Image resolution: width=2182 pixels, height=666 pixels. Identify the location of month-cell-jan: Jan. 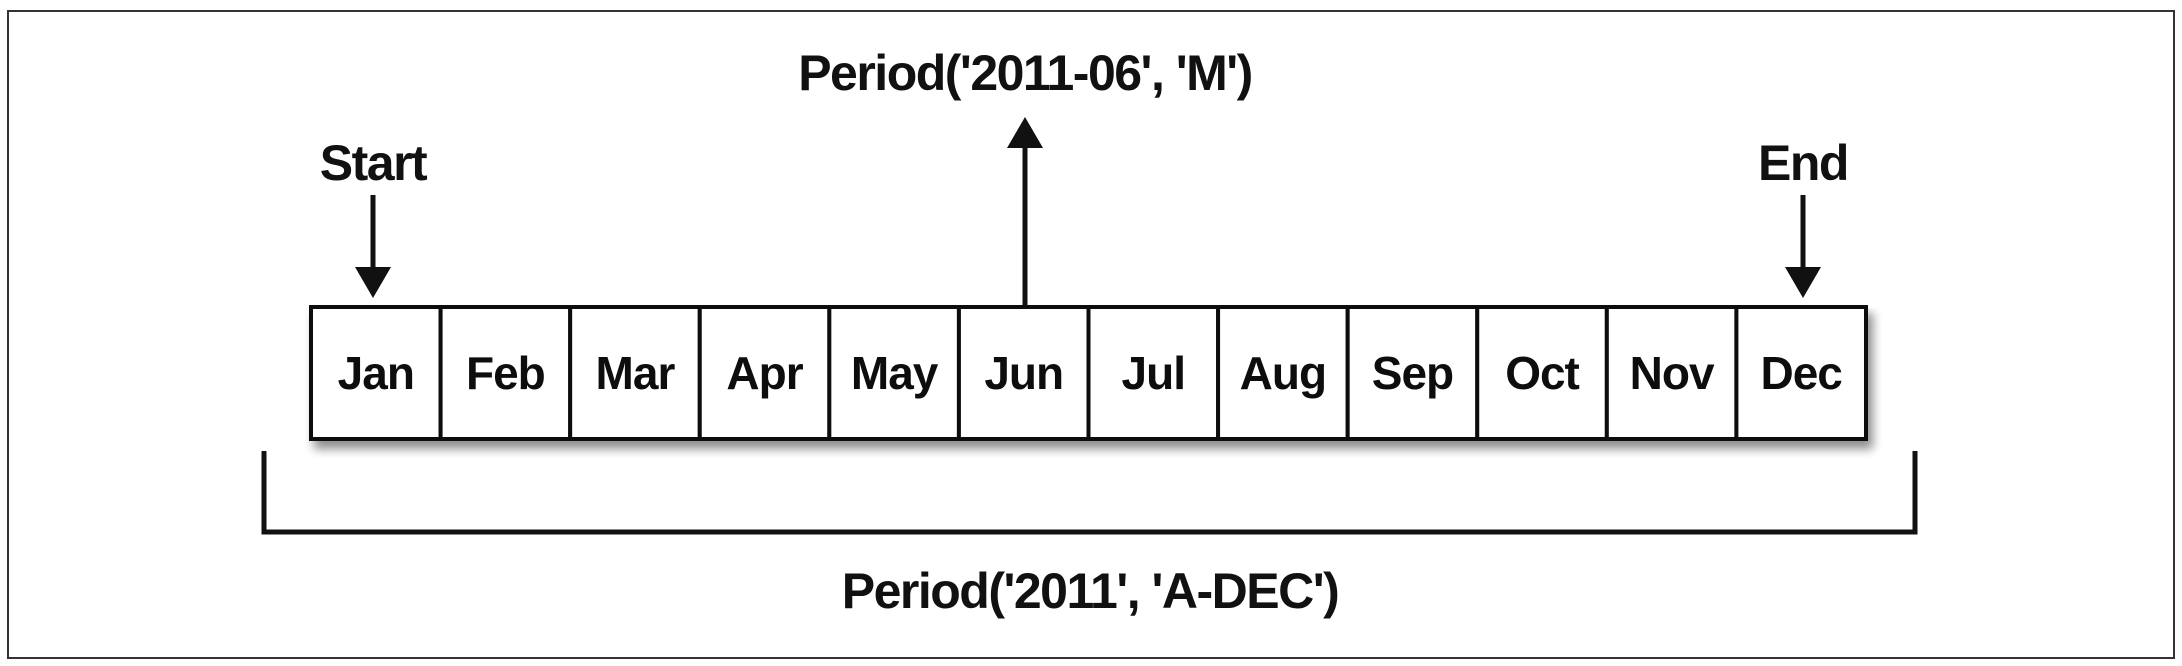
(376, 373).